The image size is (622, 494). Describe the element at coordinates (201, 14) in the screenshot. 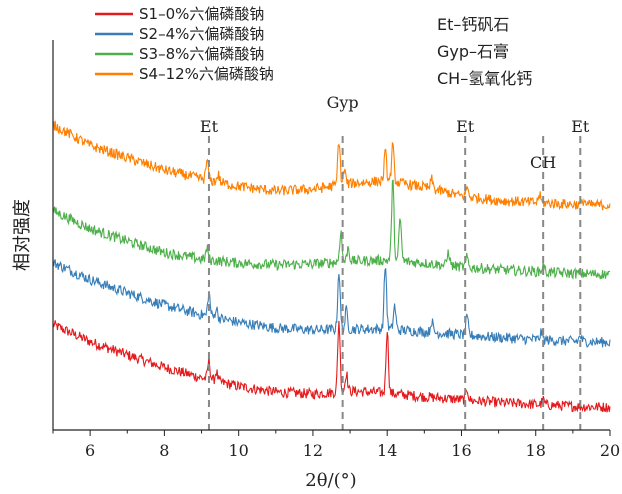

I see `legend-label-s1: S1–0%六偏磷酸钠` at that location.